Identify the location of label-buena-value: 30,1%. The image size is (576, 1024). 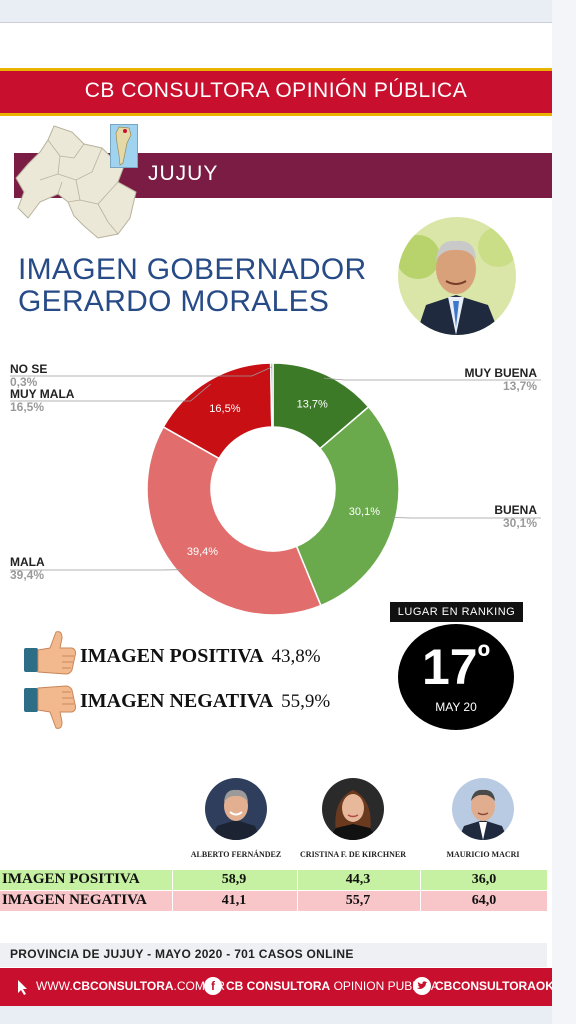
(519, 523).